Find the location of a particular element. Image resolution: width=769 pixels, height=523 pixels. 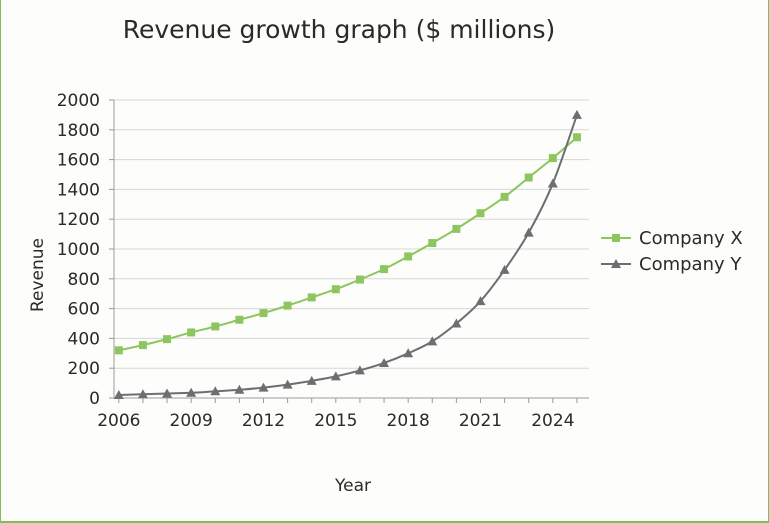

y-tick-label: 0 is located at coordinates (94, 399).